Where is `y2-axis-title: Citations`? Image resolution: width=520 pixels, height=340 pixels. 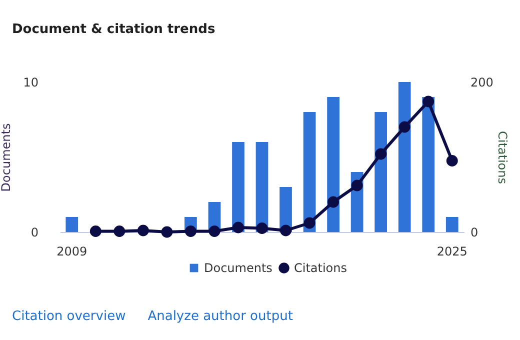
y2-axis-title: Citations is located at coordinates (502, 157).